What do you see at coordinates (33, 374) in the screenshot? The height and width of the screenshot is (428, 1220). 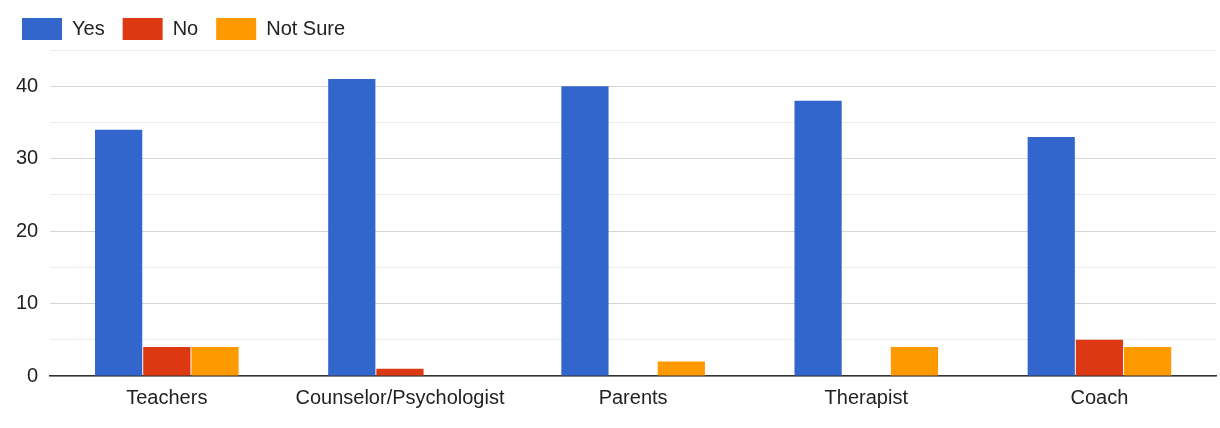 I see `y-tick-label: 0` at bounding box center [33, 374].